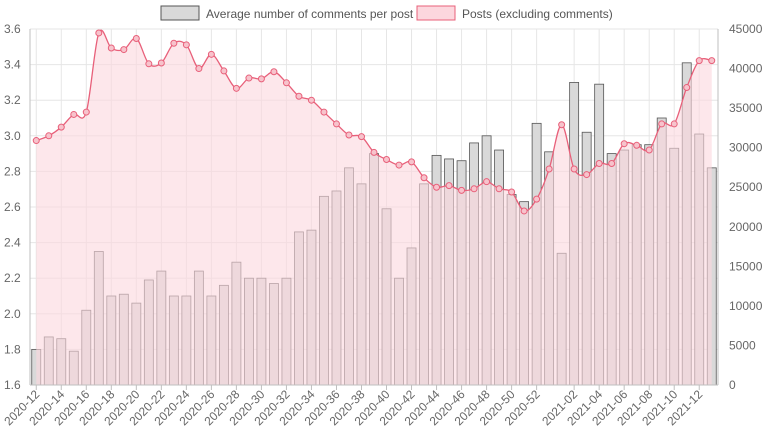 The height and width of the screenshot is (433, 768). Describe the element at coordinates (12, 171) in the screenshot. I see `y-left-tick-label: 2.8` at that location.